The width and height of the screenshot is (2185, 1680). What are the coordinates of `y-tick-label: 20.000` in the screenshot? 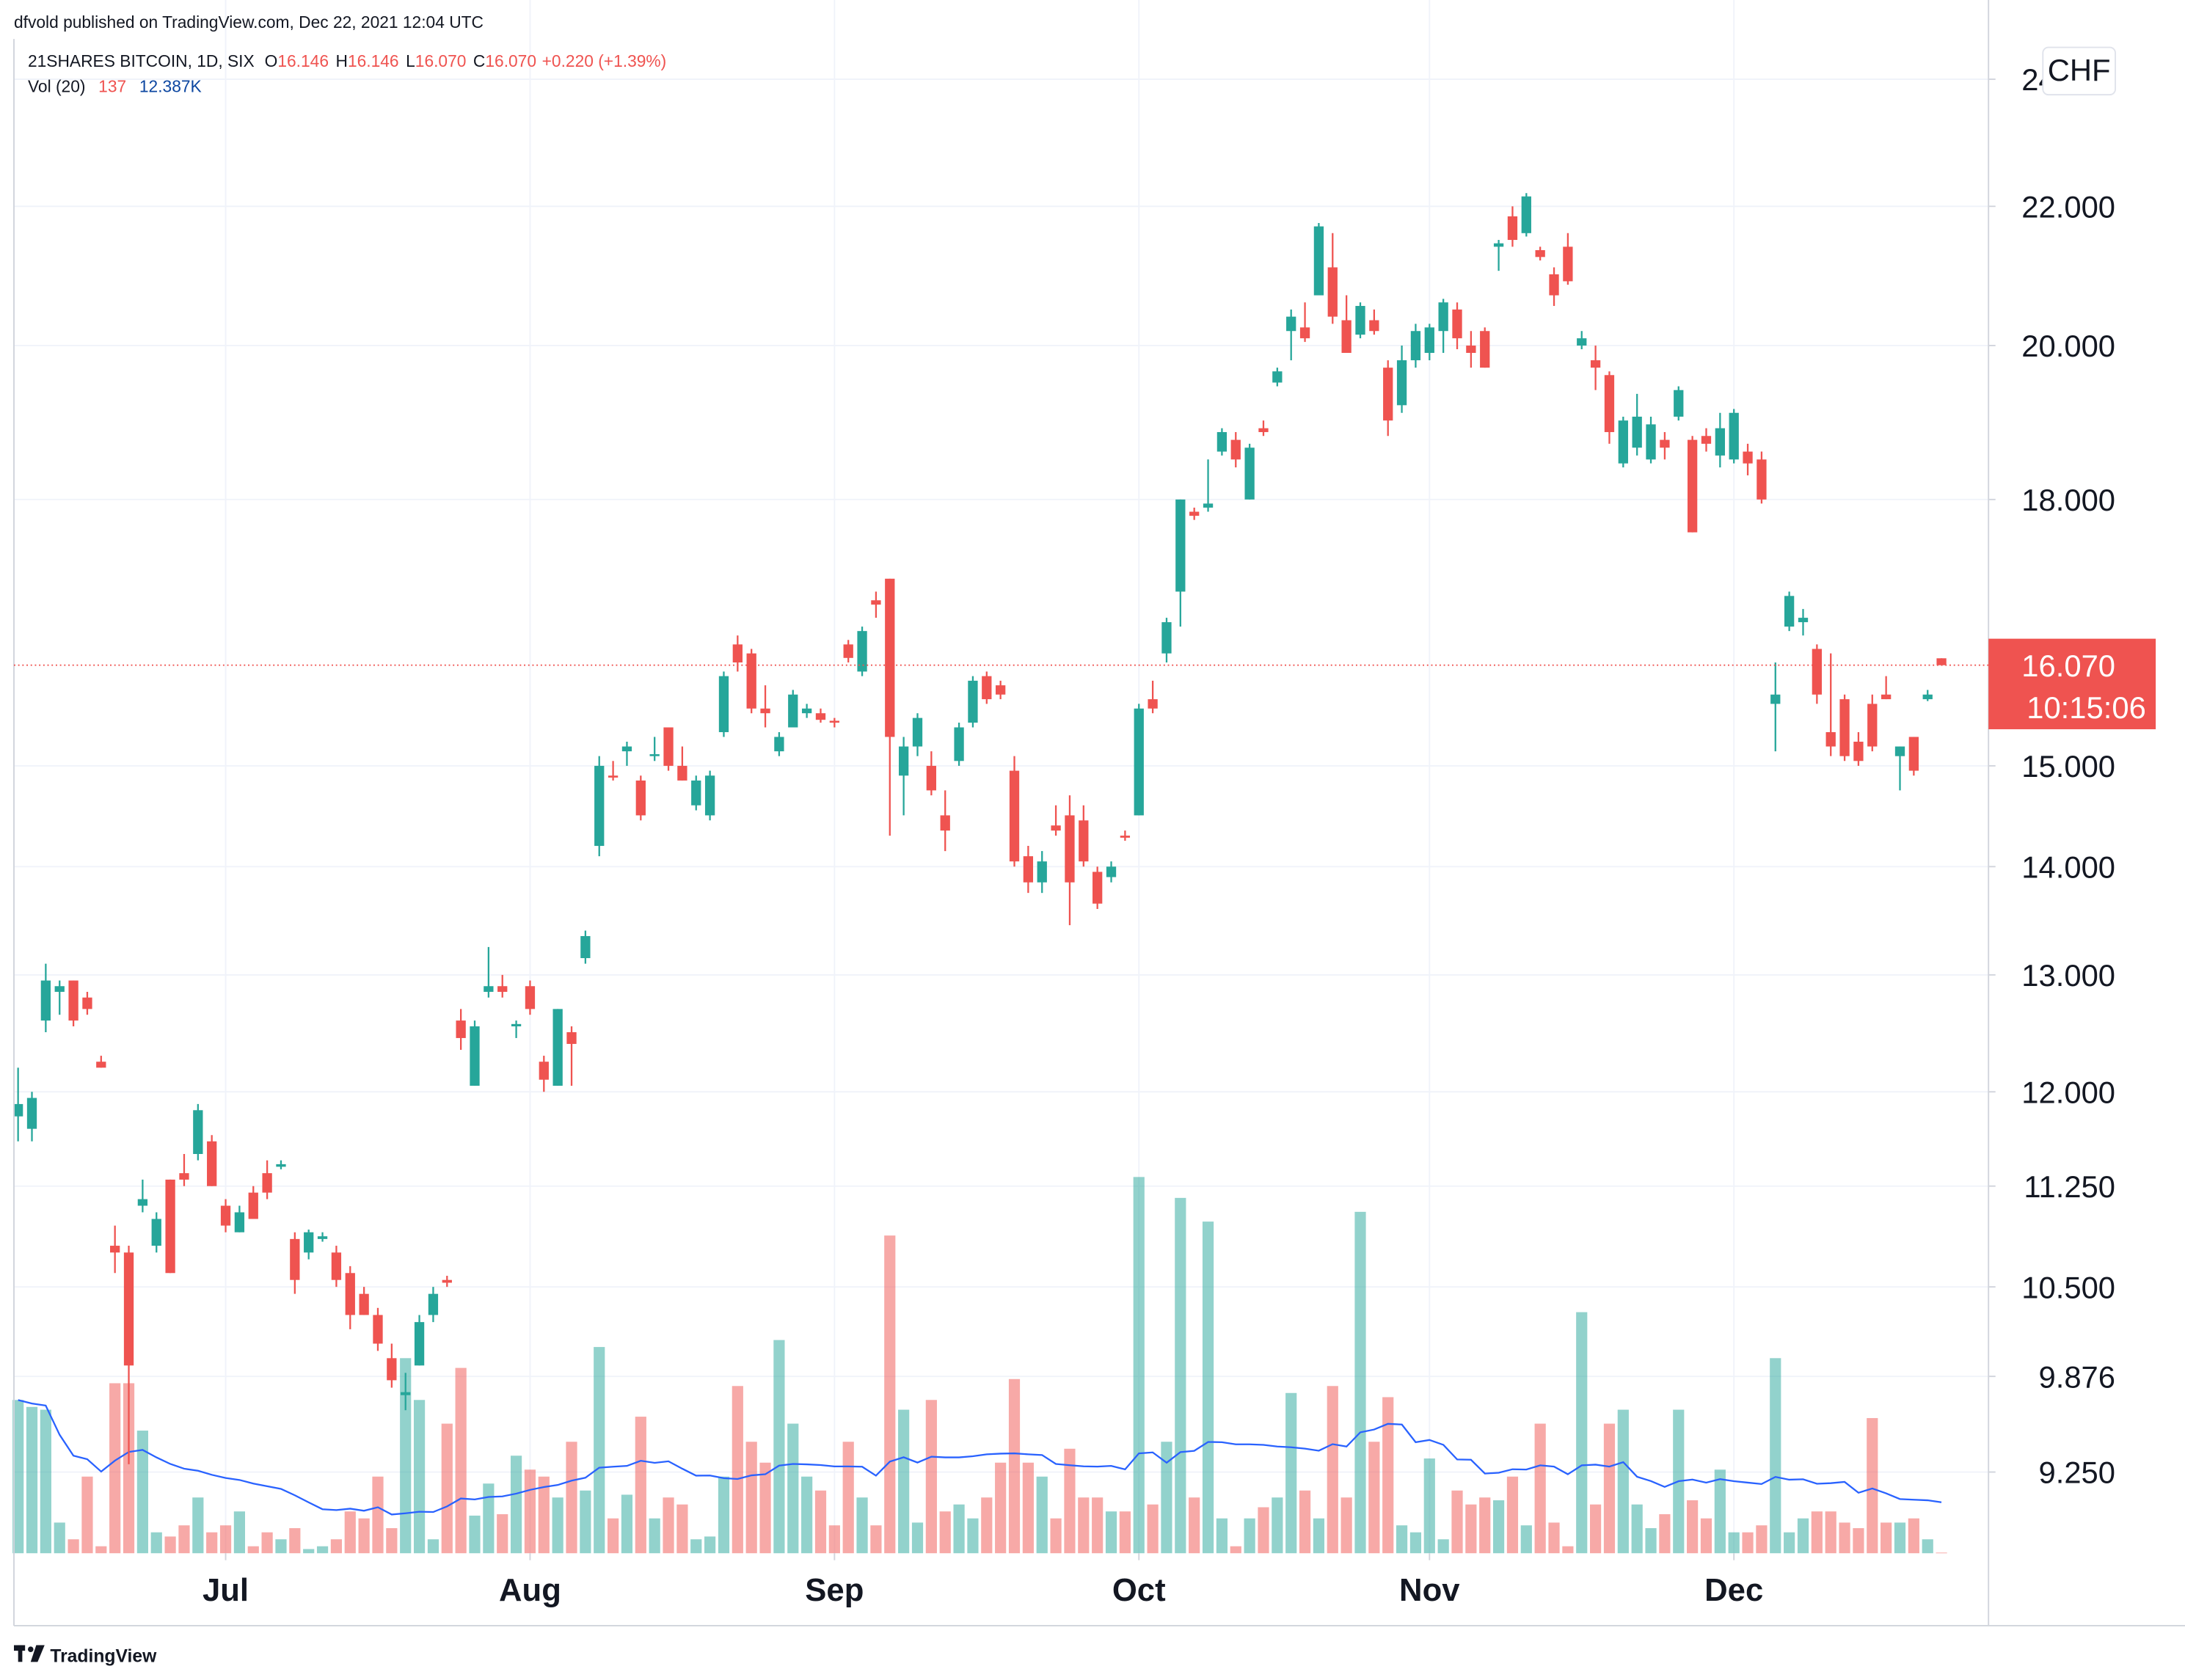 It's located at (2068, 346).